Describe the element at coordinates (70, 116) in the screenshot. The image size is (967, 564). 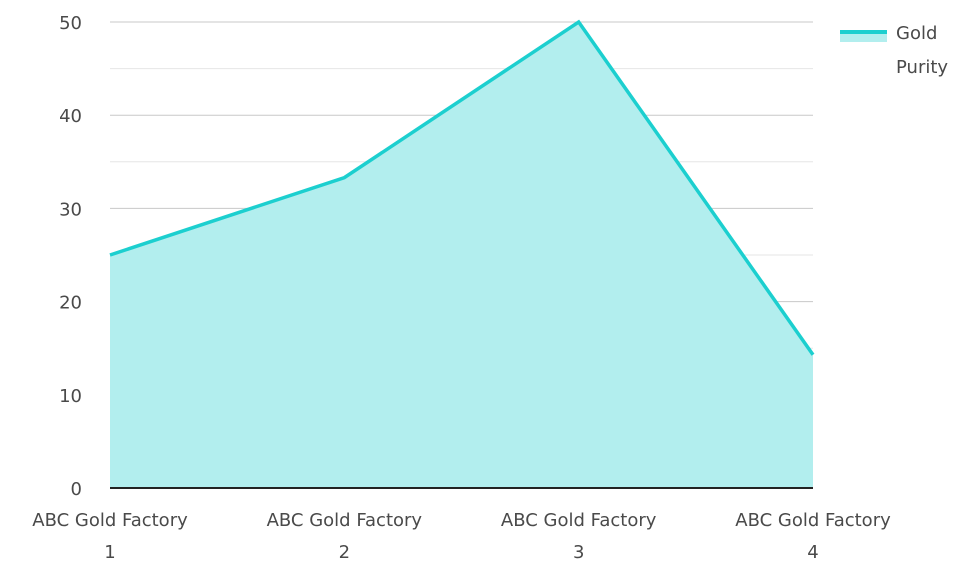
I see `y-tick-label: 40` at that location.